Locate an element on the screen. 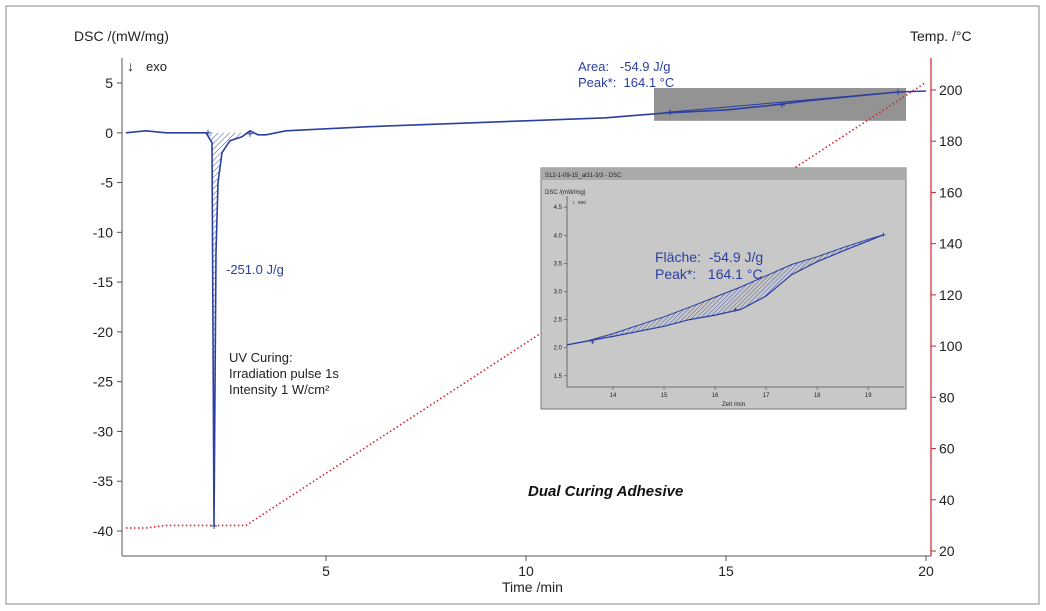  inset-y-axis-title: DSC /(mW/mg) is located at coordinates (565, 193).